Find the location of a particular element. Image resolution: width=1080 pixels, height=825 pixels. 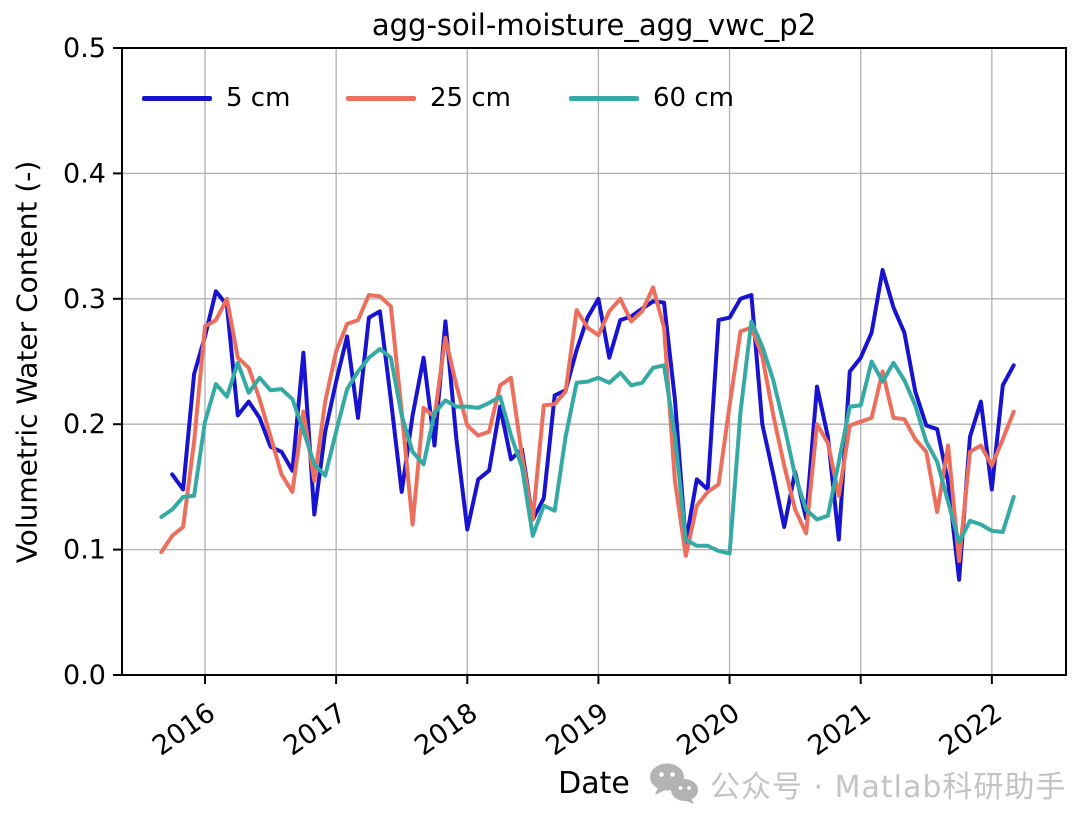

watermark: 公众号 · Matlab科研助手 is located at coordinates (857, 784).